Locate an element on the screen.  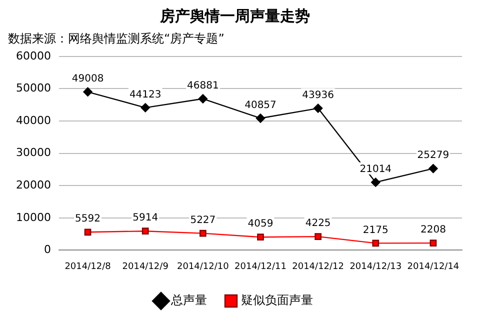
x-tick-label: 2014/12/13 is located at coordinates (376, 267).